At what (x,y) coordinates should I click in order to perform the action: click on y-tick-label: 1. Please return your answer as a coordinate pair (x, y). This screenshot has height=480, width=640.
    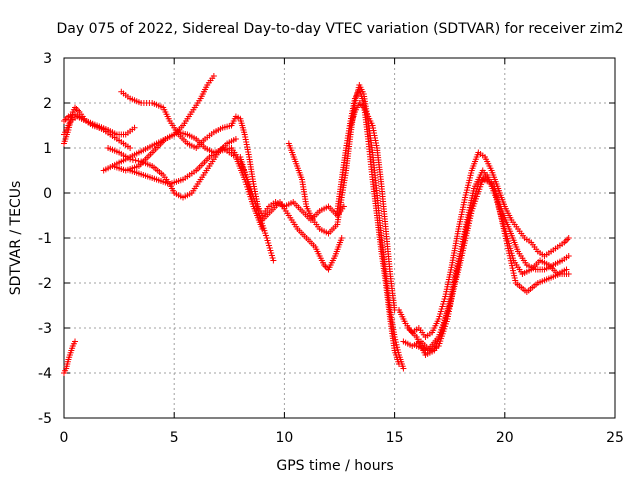
    Looking at the image, I should click on (47, 149).